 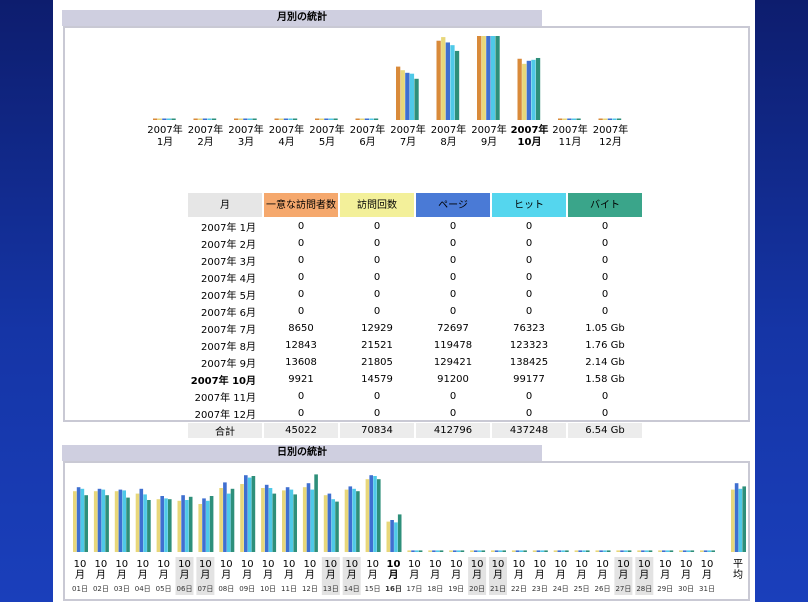 What do you see at coordinates (310, 589) in the screenshot?
I see `day-tick-label: 12日` at bounding box center [310, 589].